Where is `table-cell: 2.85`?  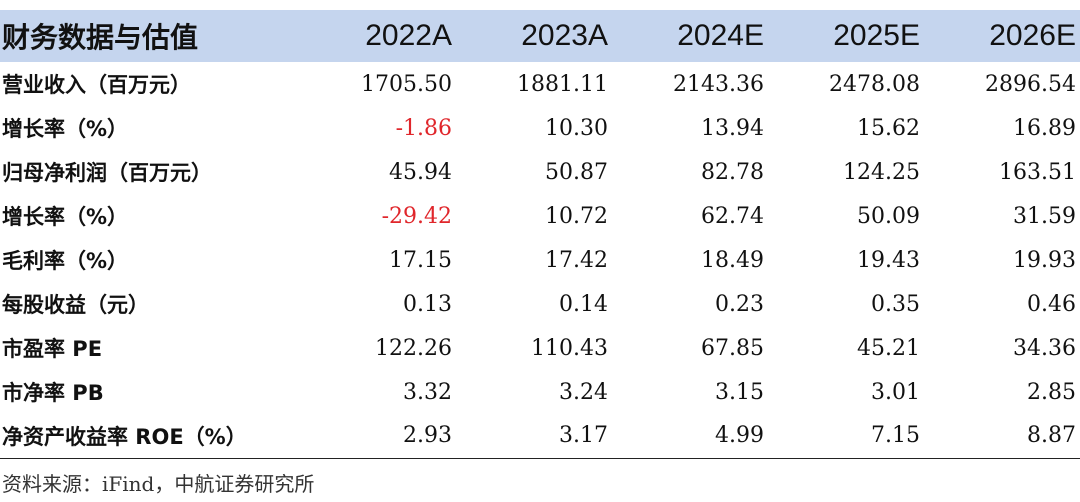
table-cell: 2.85 is located at coordinates (1051, 392).